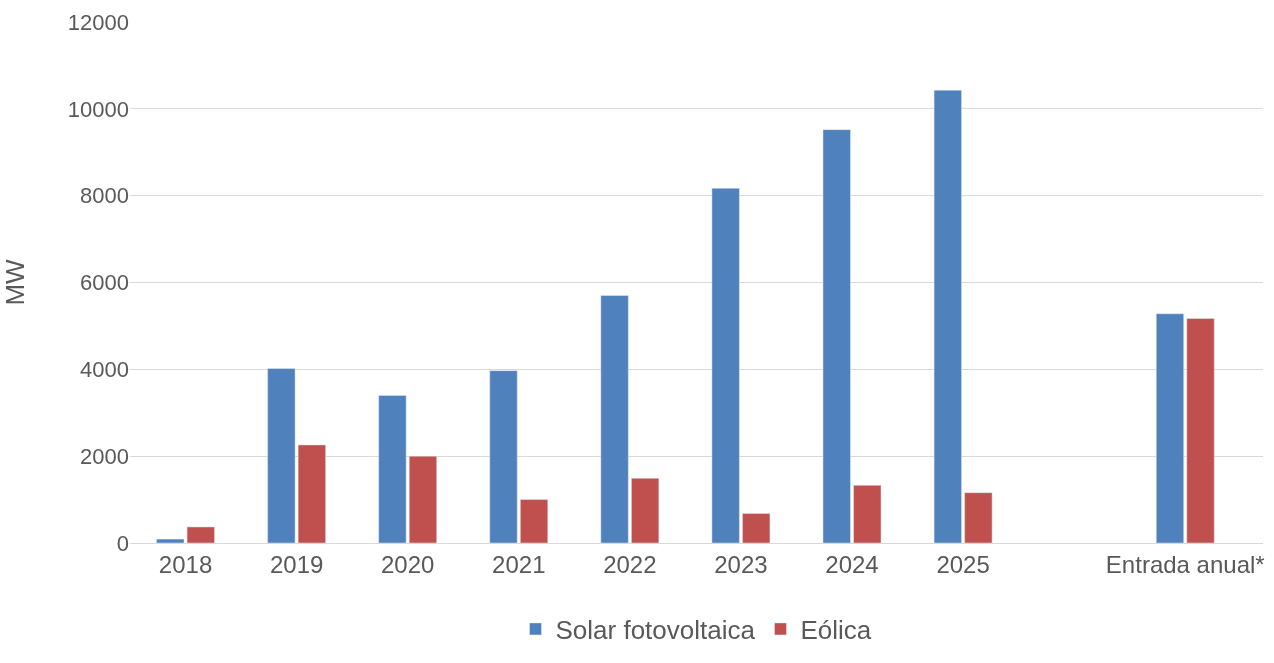 This screenshot has width=1274, height=663. Describe the element at coordinates (98, 22) in the screenshot. I see `y-tick-label: 12000` at that location.